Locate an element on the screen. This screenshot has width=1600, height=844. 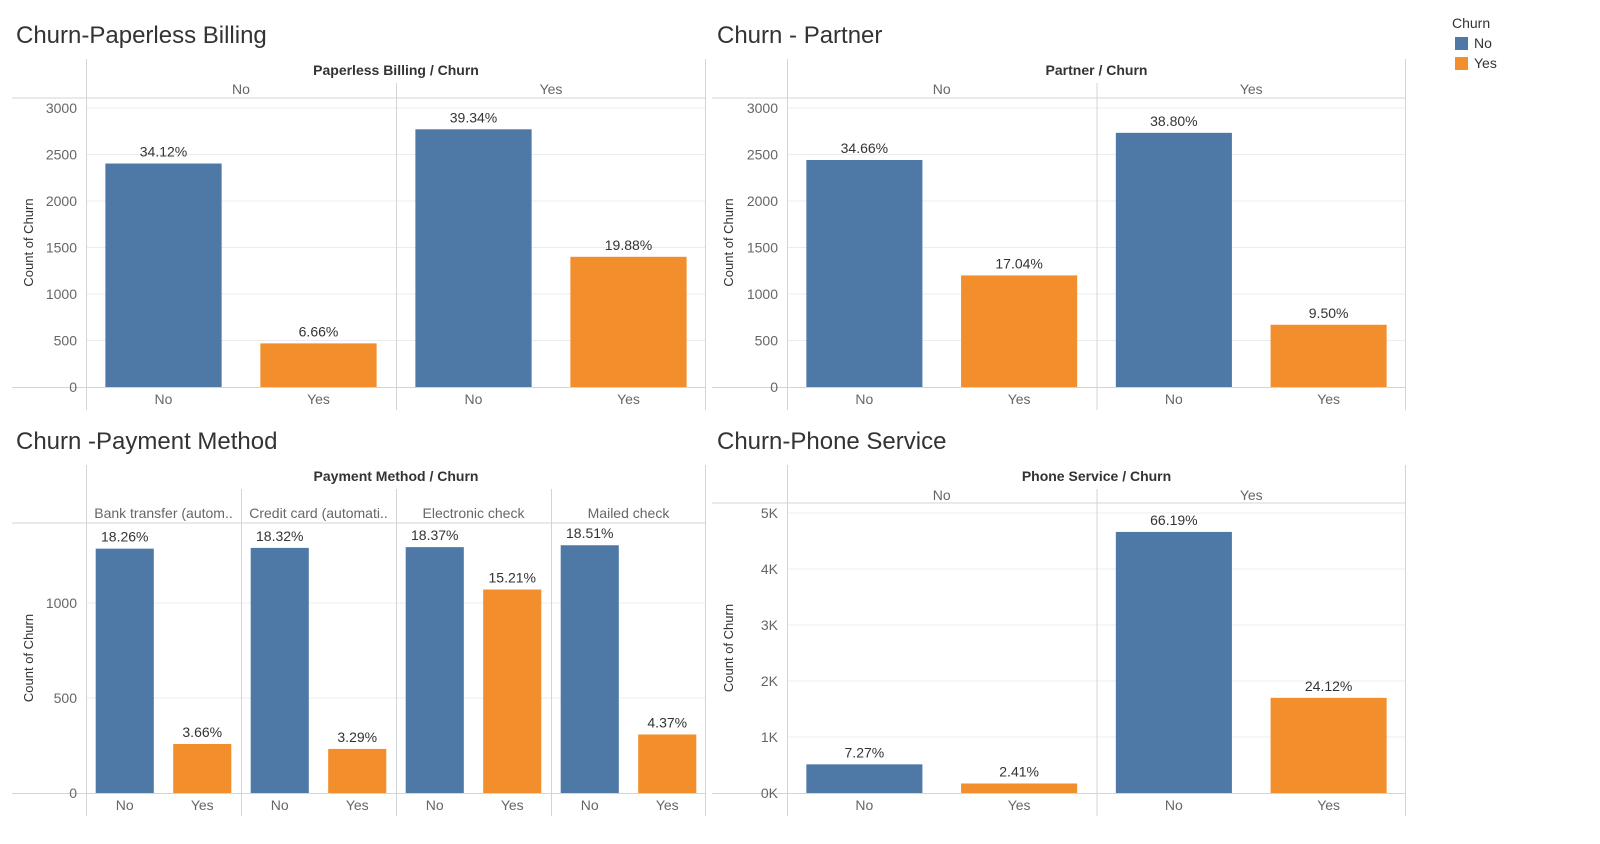
data-label: 39.34% is located at coordinates (473, 117).